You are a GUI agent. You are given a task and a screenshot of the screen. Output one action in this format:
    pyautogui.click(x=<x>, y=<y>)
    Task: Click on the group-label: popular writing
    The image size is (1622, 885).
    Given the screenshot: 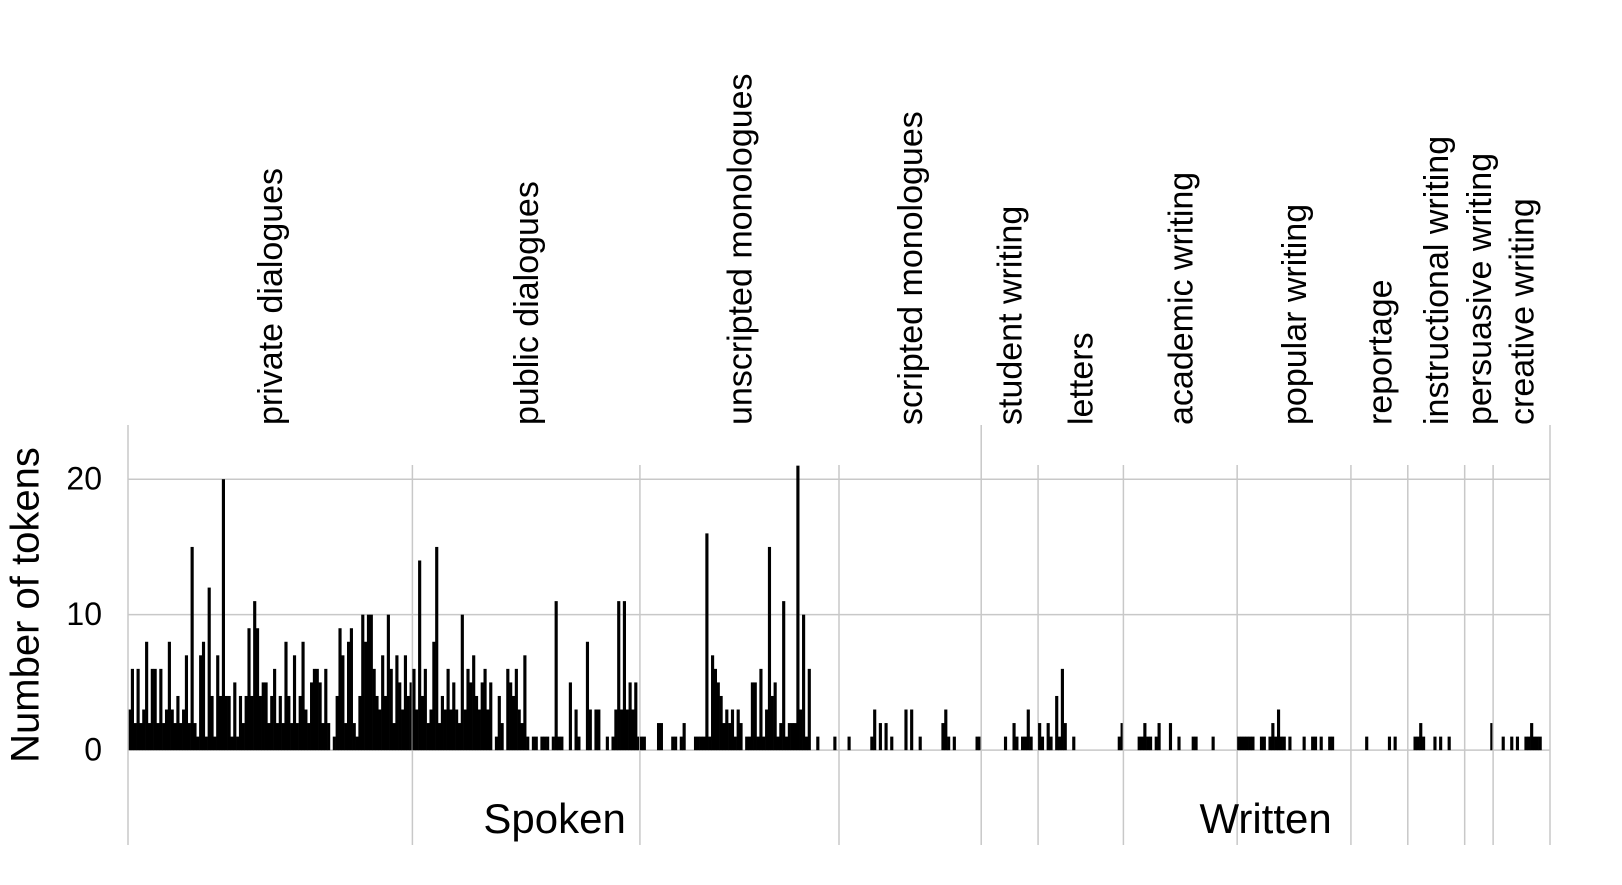 What is the action you would take?
    pyautogui.click(x=1295, y=314)
    